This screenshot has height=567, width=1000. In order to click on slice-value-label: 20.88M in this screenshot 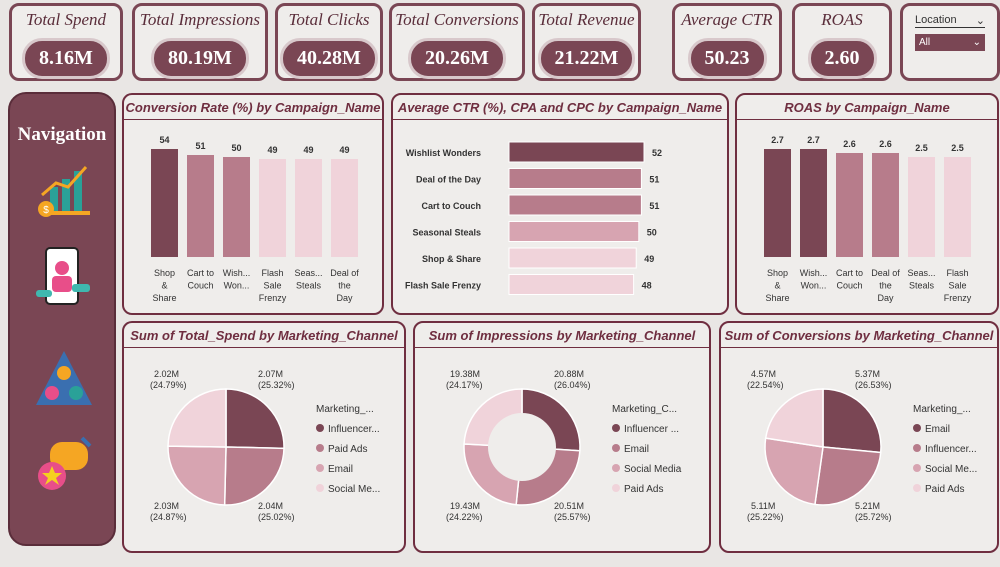, I will do `click(569, 374)`.